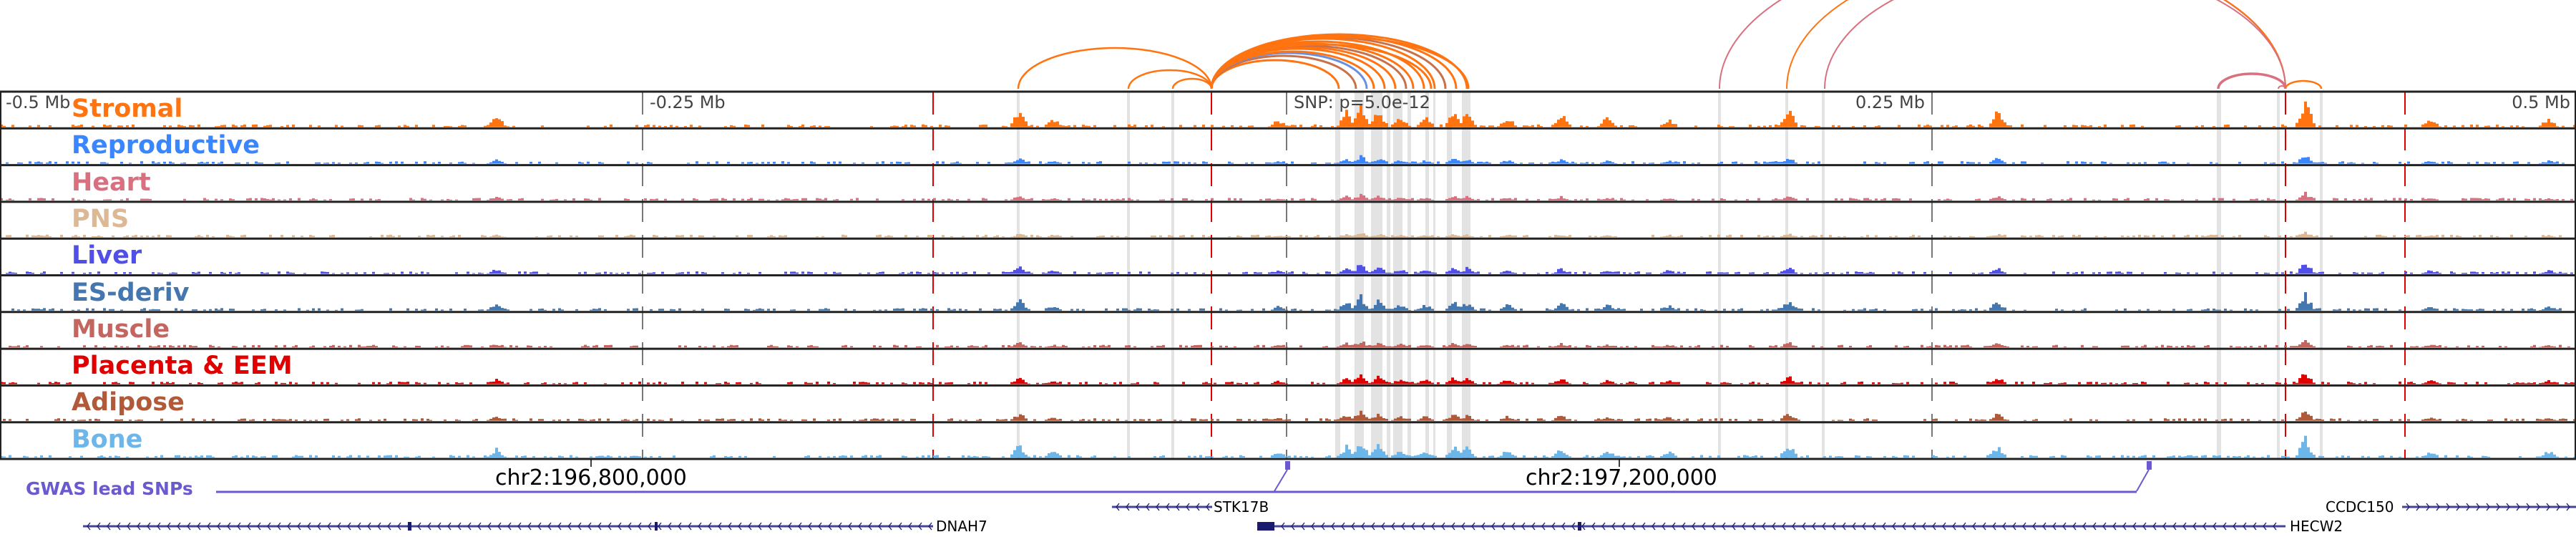 The height and width of the screenshot is (537, 2576). What do you see at coordinates (2360, 507) in the screenshot?
I see `gene-label-ccdc150: CCDC150` at bounding box center [2360, 507].